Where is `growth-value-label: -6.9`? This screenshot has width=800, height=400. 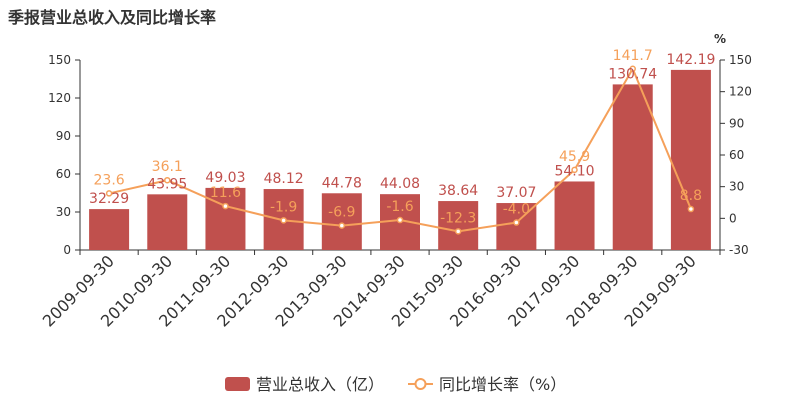
growth-value-label: -6.9 is located at coordinates (341, 213).